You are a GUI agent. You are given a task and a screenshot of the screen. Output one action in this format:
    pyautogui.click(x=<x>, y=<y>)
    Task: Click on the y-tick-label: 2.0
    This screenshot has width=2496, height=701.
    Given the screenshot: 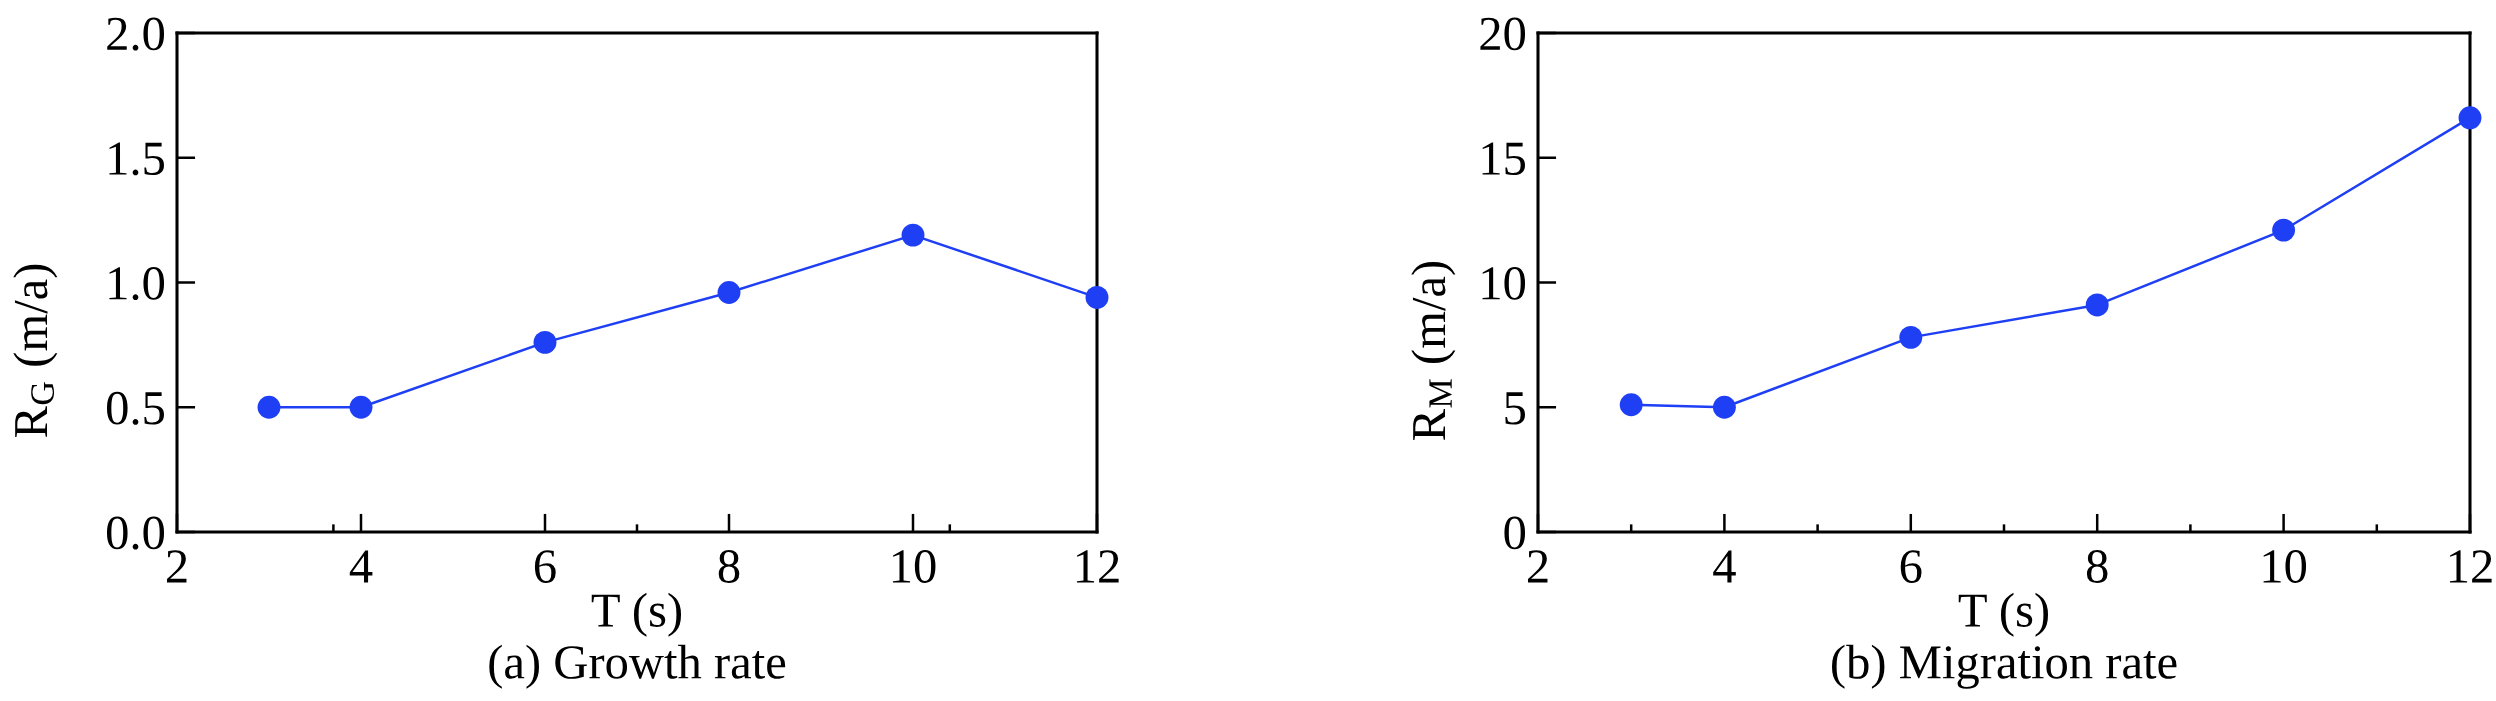 What is the action you would take?
    pyautogui.click(x=136, y=34)
    